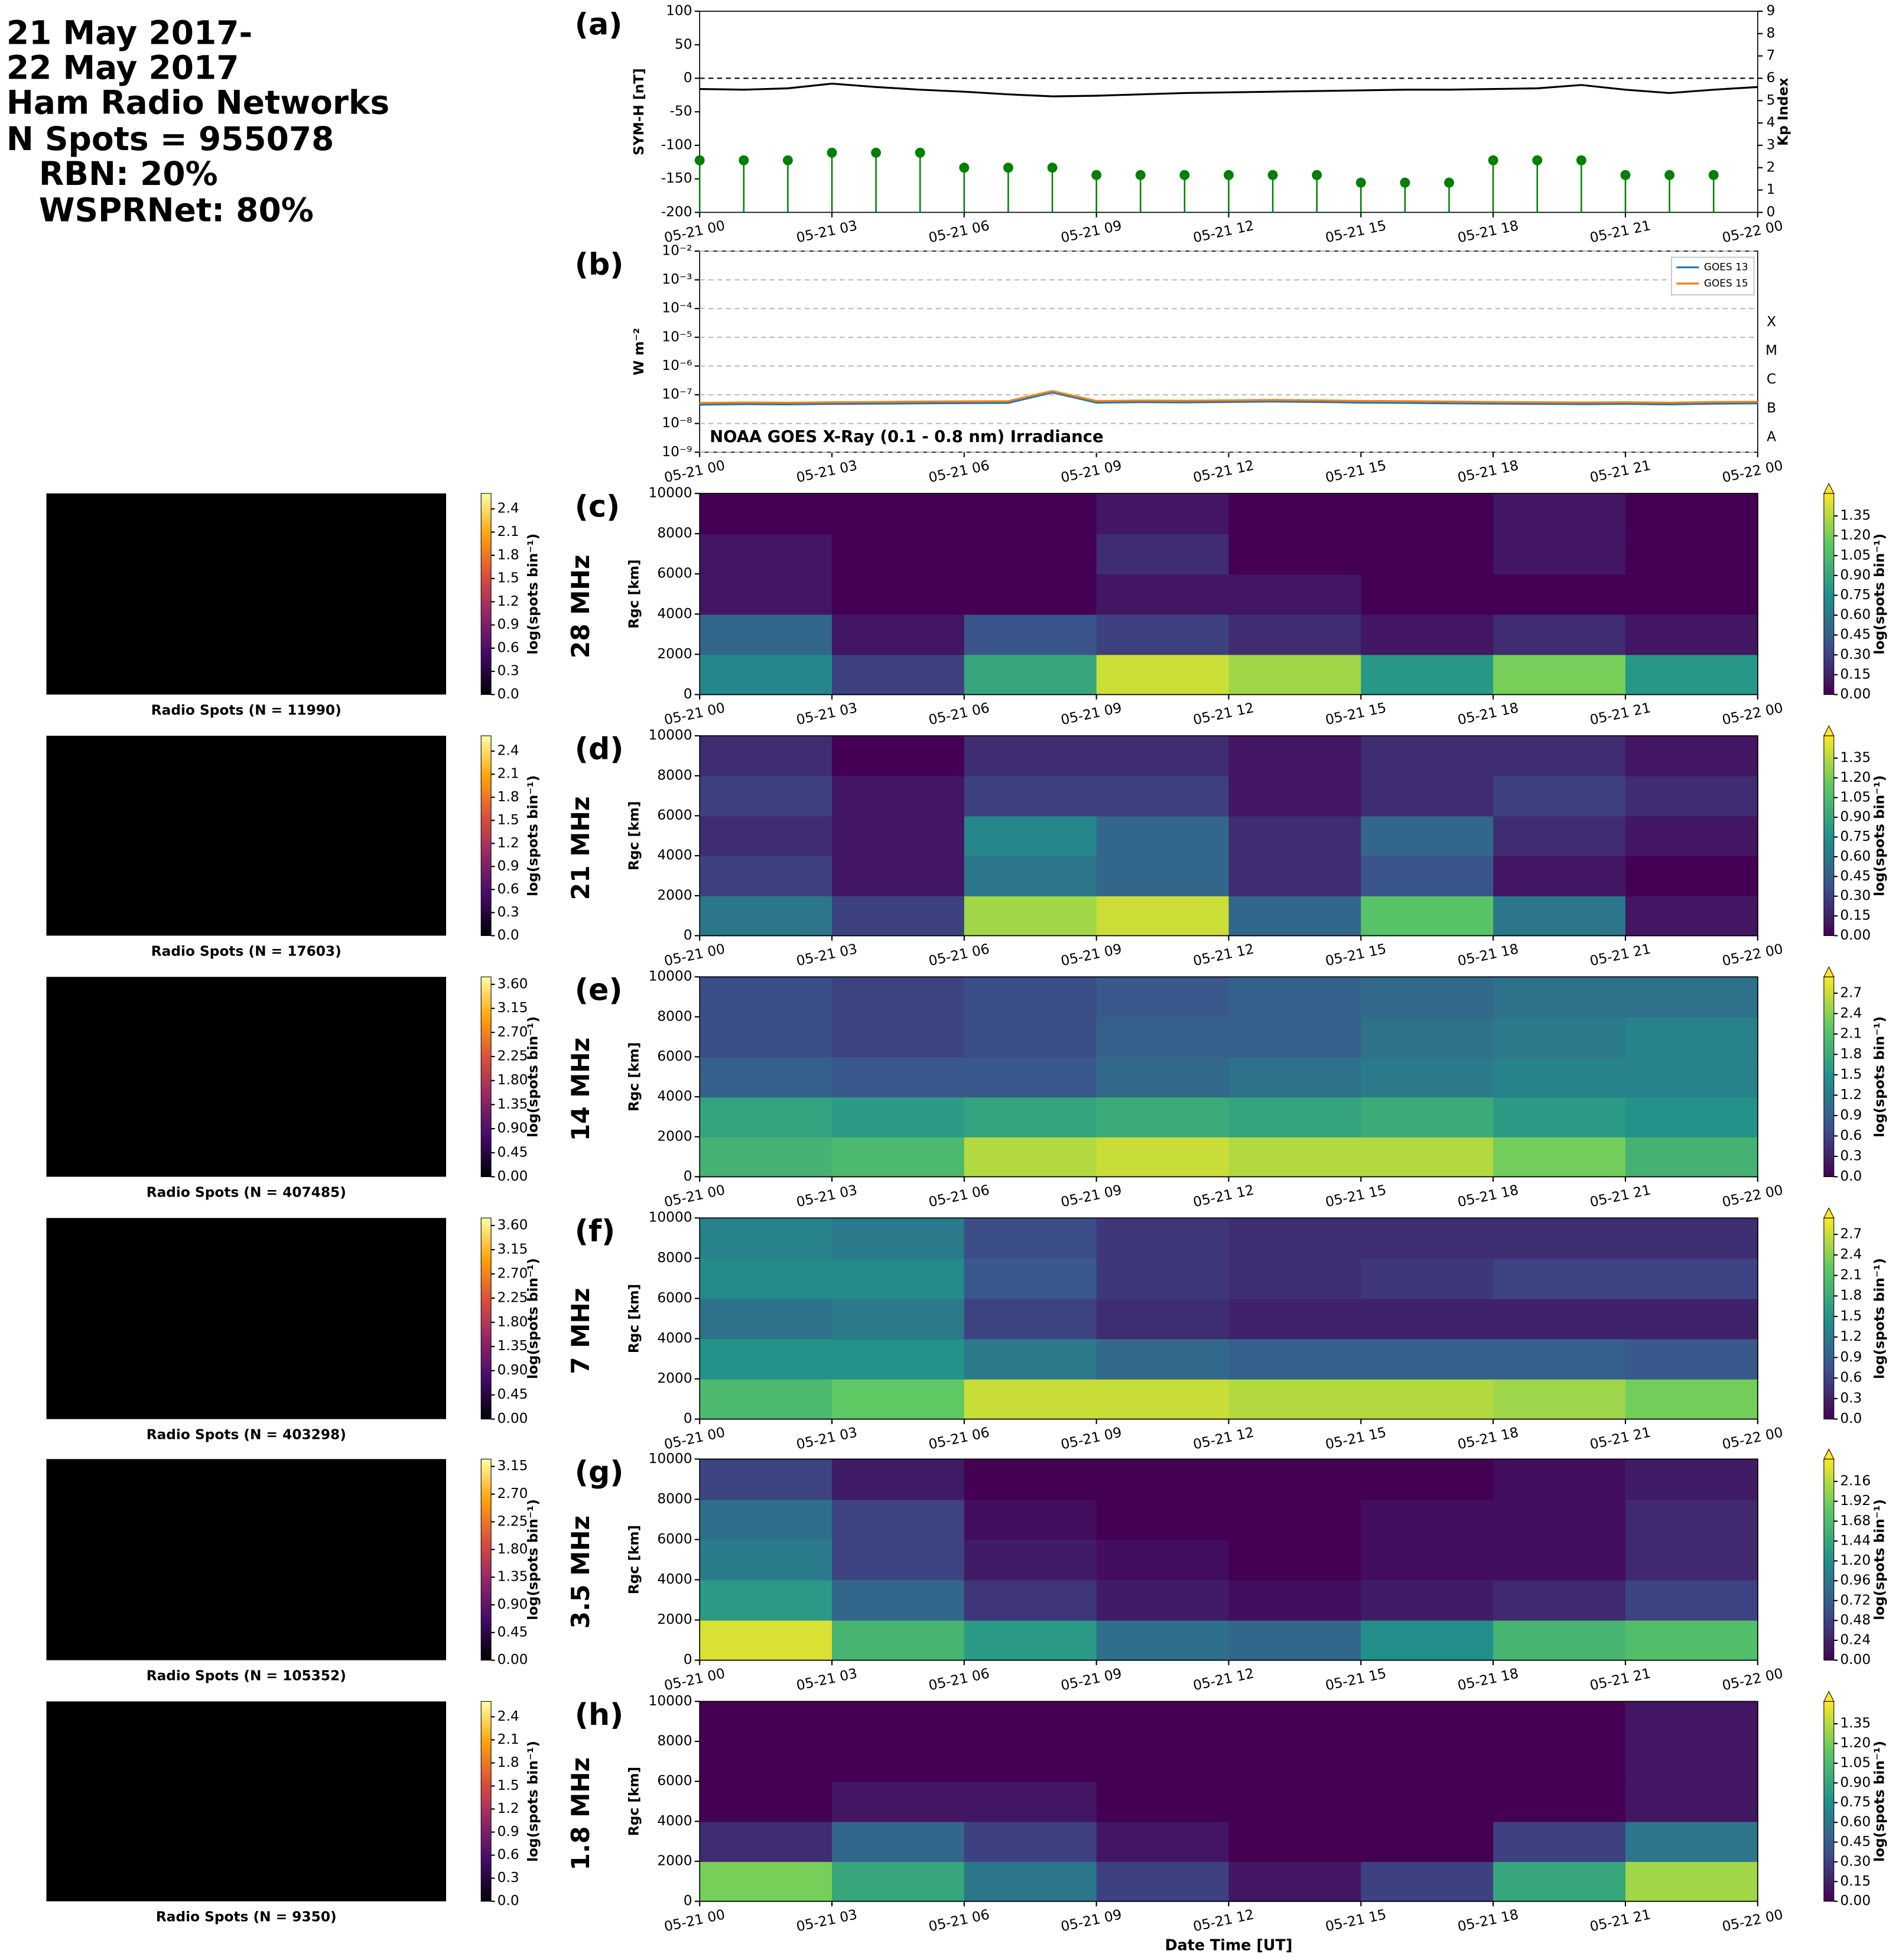 This screenshot has width=1899, height=1960. Describe the element at coordinates (959, 1196) in the screenshot. I see `x-tick-label: 05-21 06` at that location.